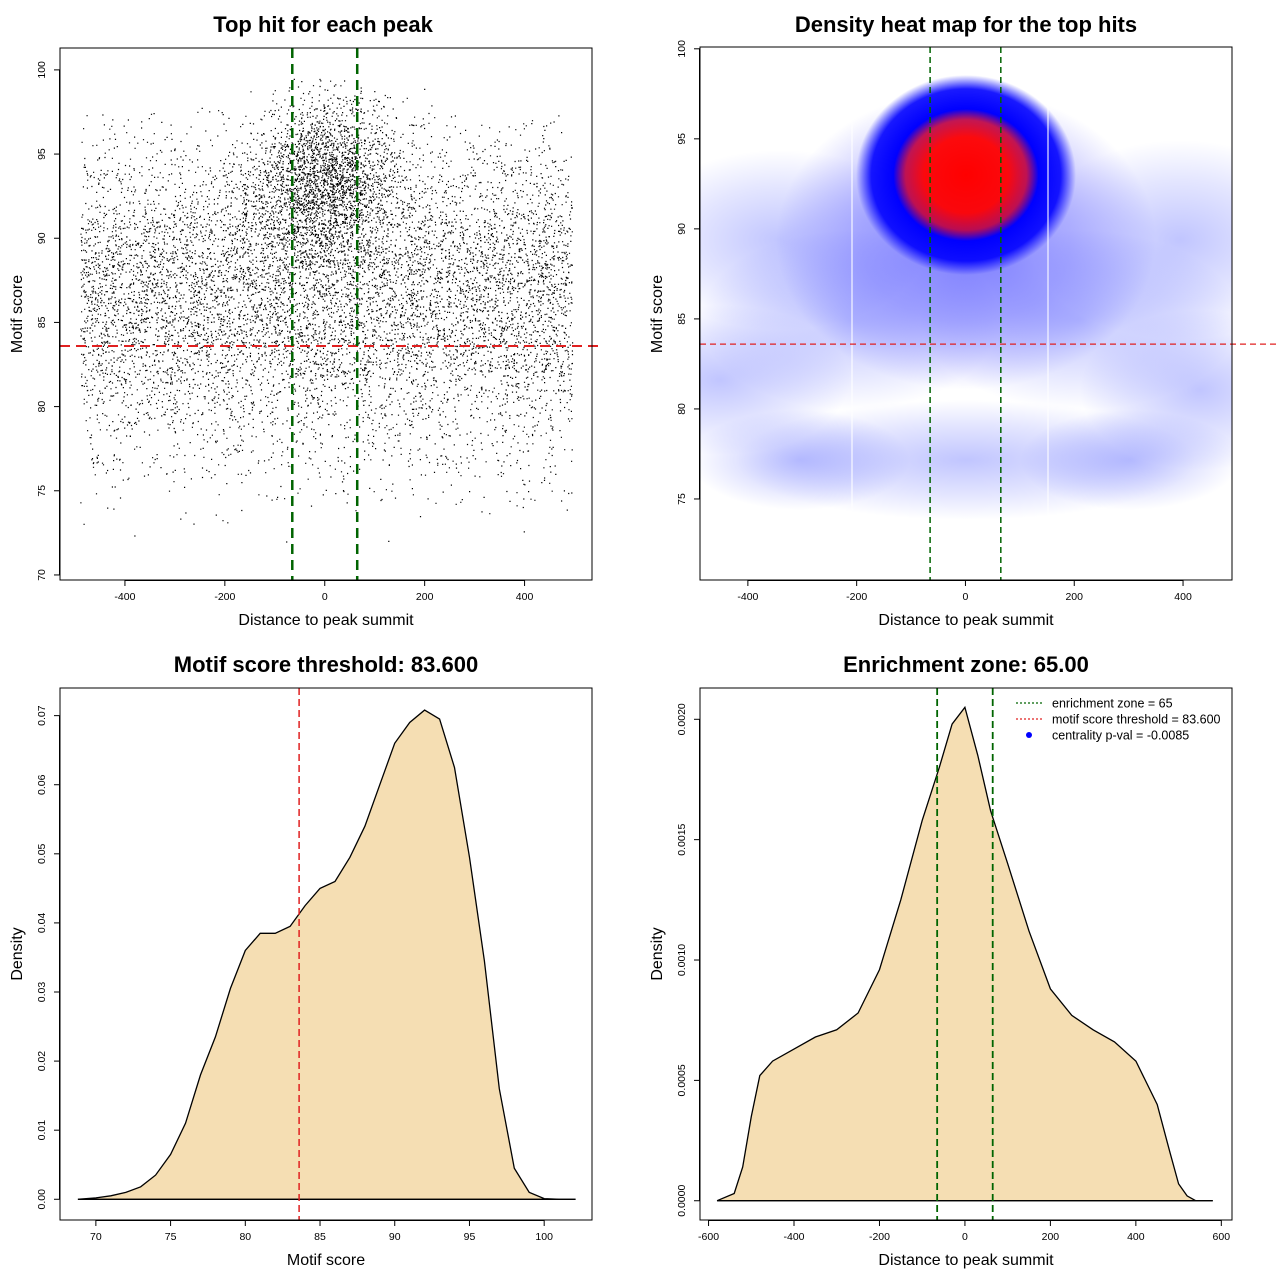  Describe the element at coordinates (42, 923) in the screenshot. I see `y-tick-label: 0.04` at that location.